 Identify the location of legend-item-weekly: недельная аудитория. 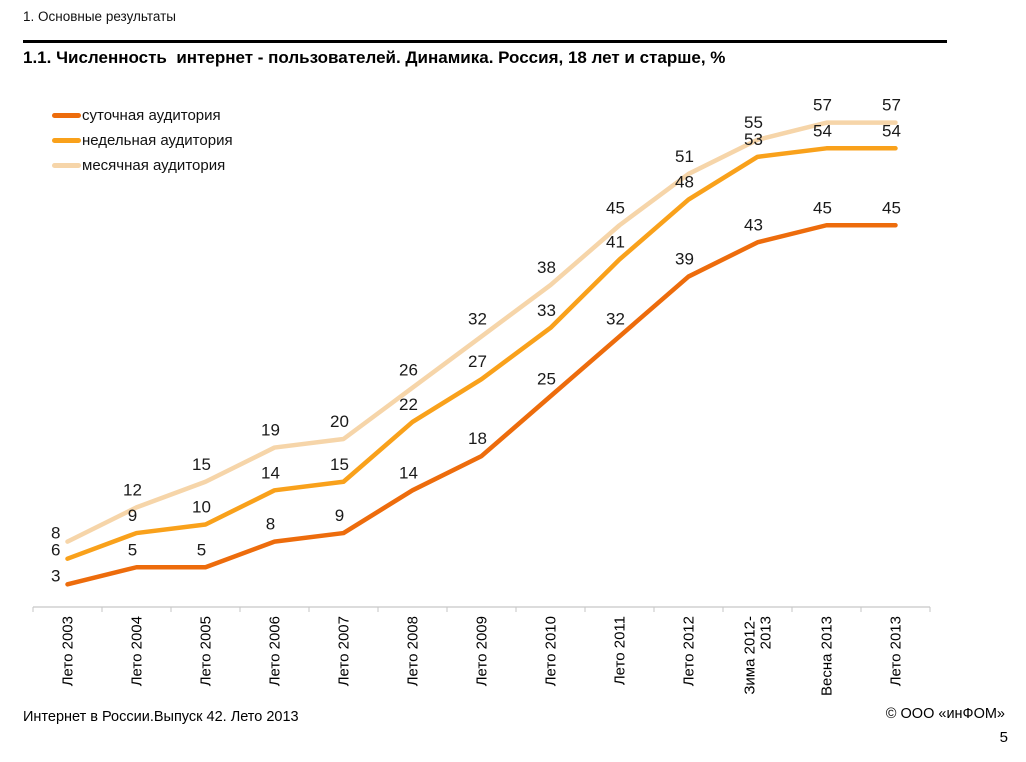
(142, 140).